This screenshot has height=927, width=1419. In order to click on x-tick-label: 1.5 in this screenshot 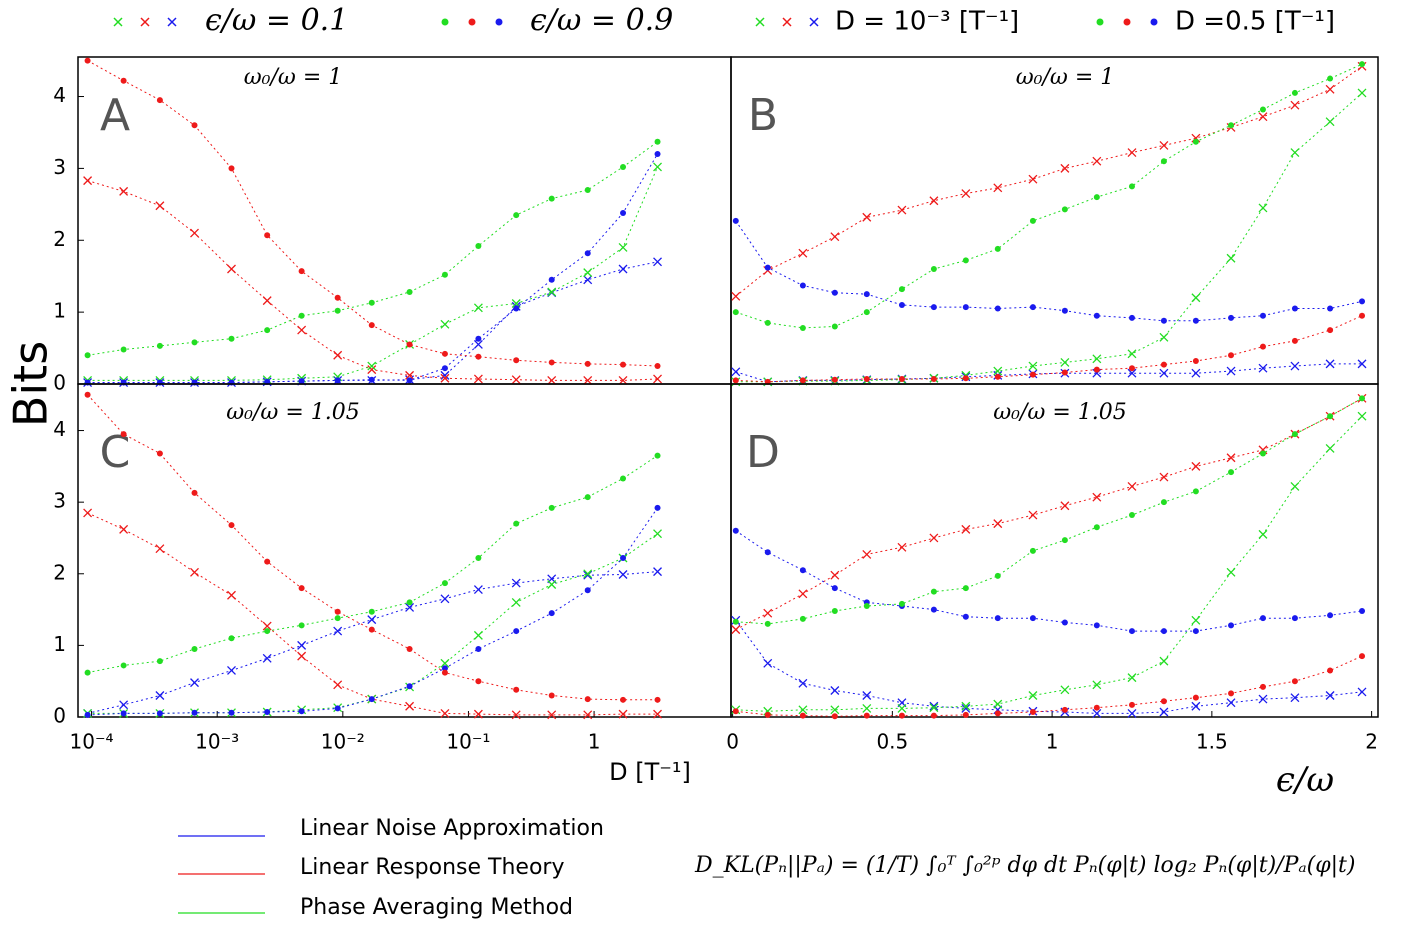, I will do `click(1212, 742)`.